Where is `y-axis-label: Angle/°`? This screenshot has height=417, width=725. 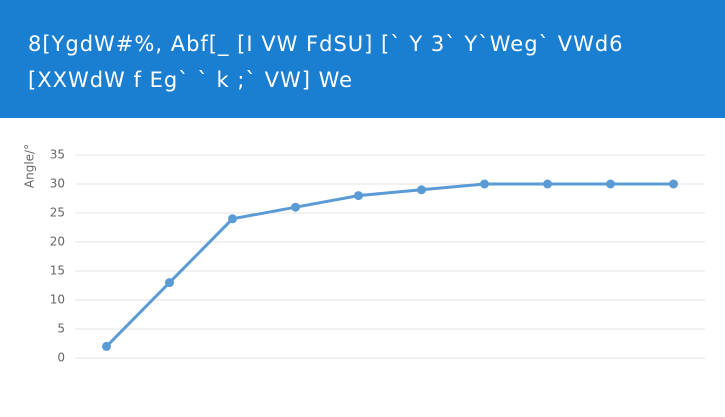
y-axis-label: Angle/° is located at coordinates (30, 166).